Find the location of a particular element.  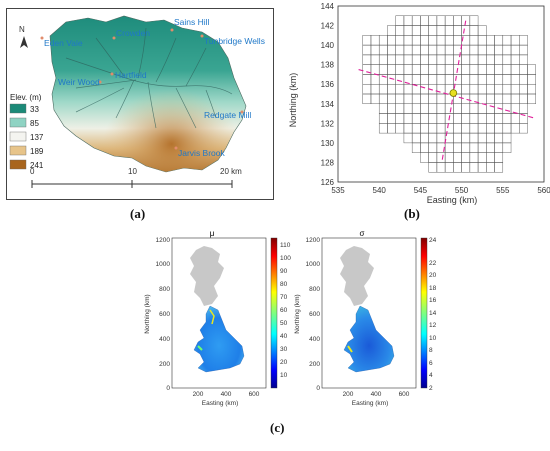

scale-tick-0: 0 is located at coordinates (32, 171).